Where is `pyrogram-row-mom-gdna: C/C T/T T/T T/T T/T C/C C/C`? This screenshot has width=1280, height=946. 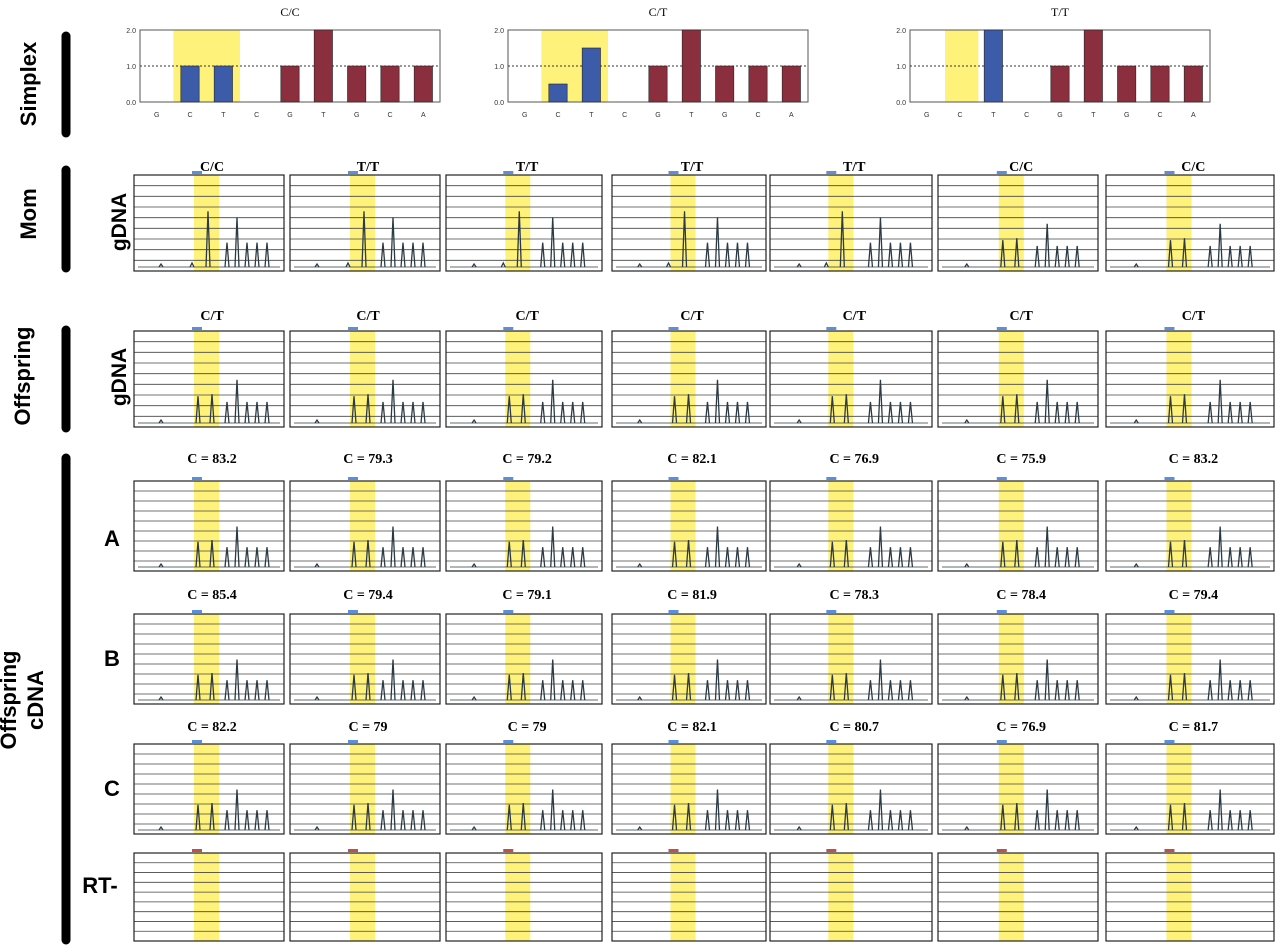 pyrogram-row-mom-gdna: C/C T/T T/T T/T T/T C/C C/C is located at coordinates (704, 216).